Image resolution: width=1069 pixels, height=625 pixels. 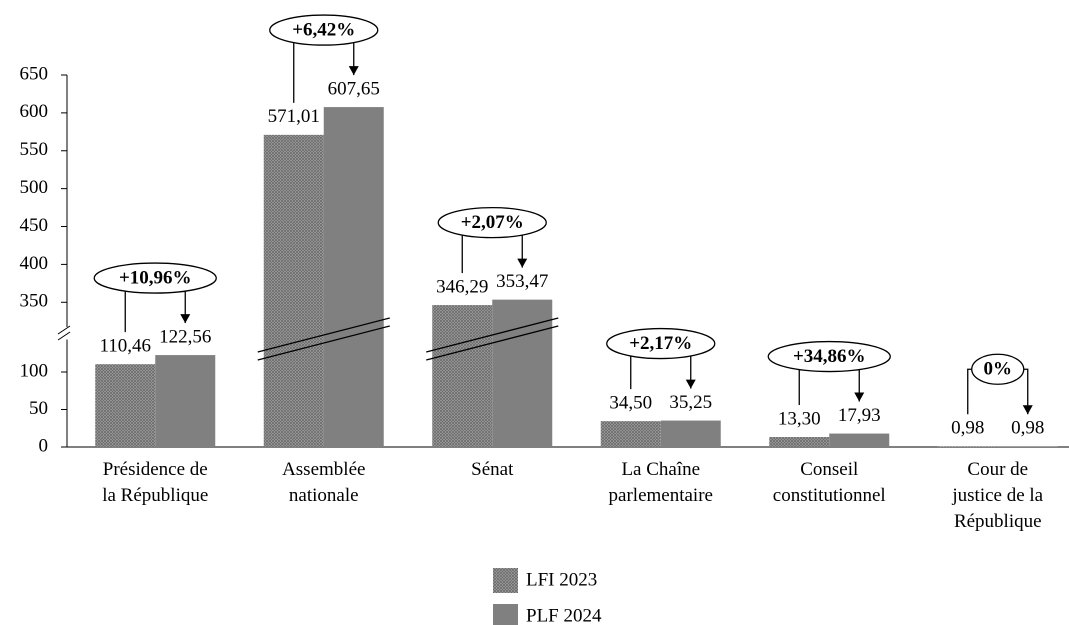 I want to click on annotation-arrow, so click(x=1026, y=391).